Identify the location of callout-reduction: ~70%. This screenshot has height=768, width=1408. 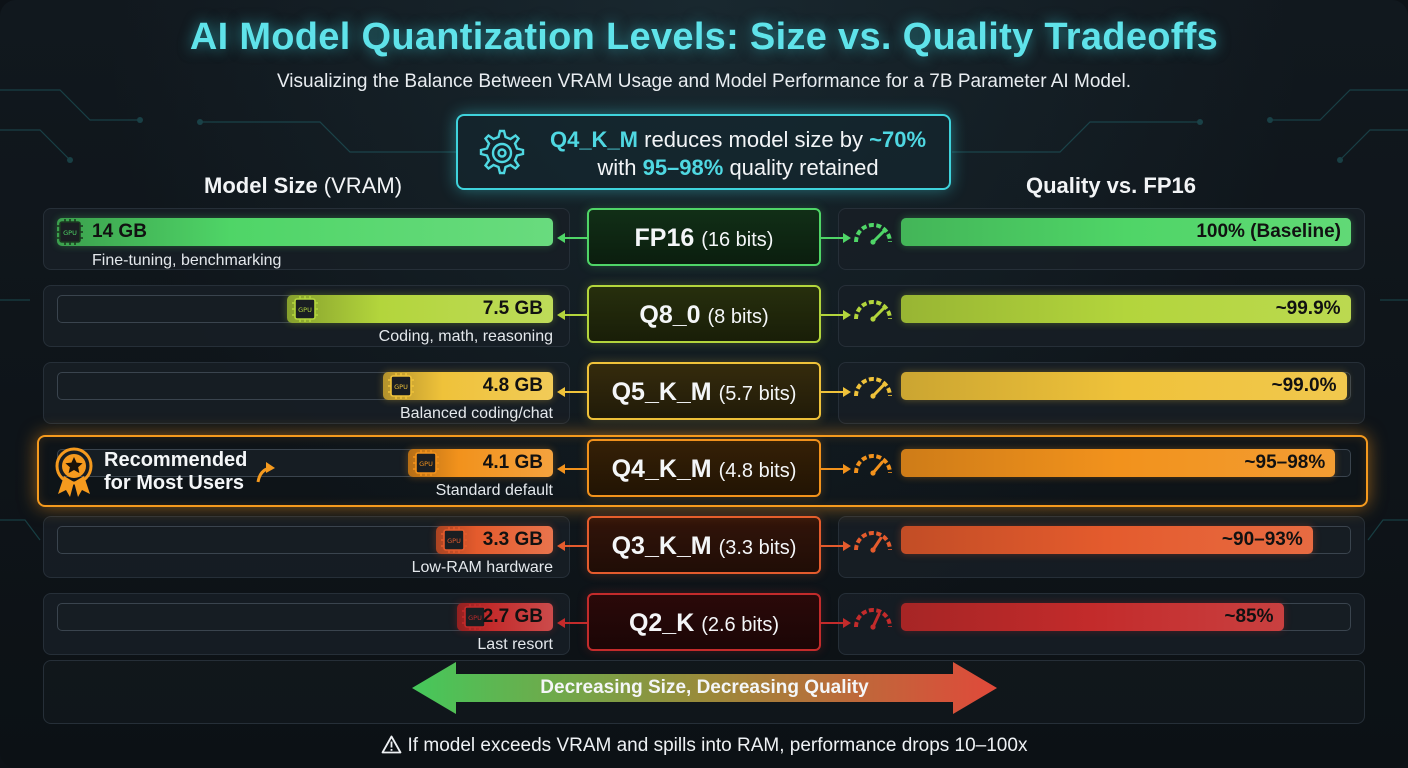
(898, 139).